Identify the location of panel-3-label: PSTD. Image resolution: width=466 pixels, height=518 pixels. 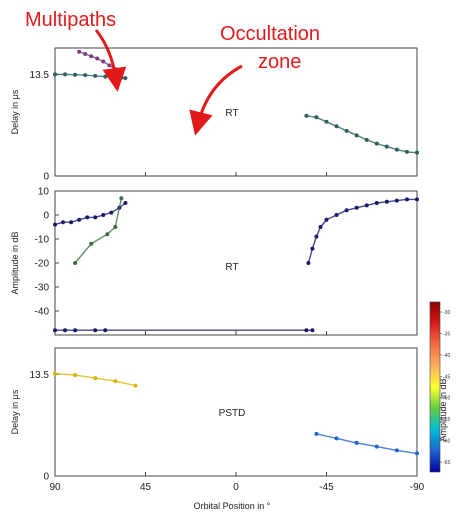
(232, 413).